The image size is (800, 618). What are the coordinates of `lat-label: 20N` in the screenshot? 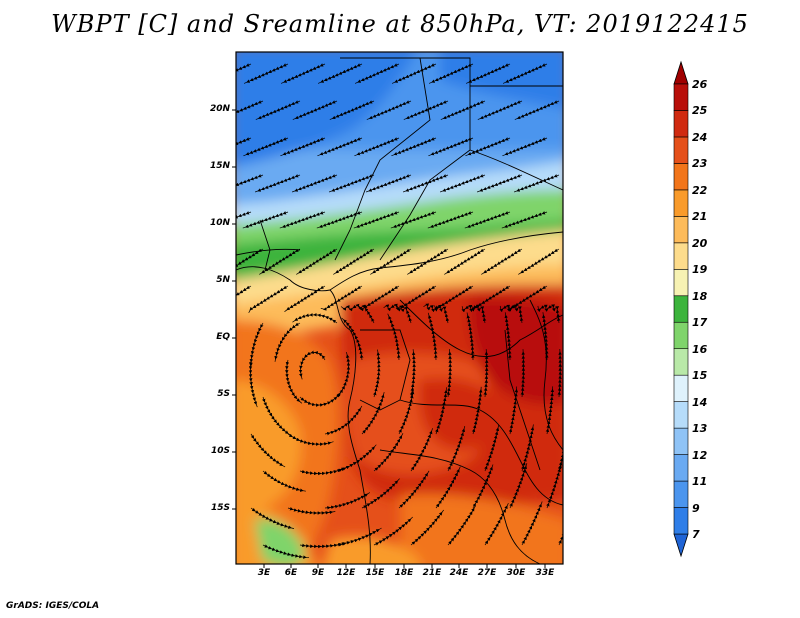 It's located at (219, 109).